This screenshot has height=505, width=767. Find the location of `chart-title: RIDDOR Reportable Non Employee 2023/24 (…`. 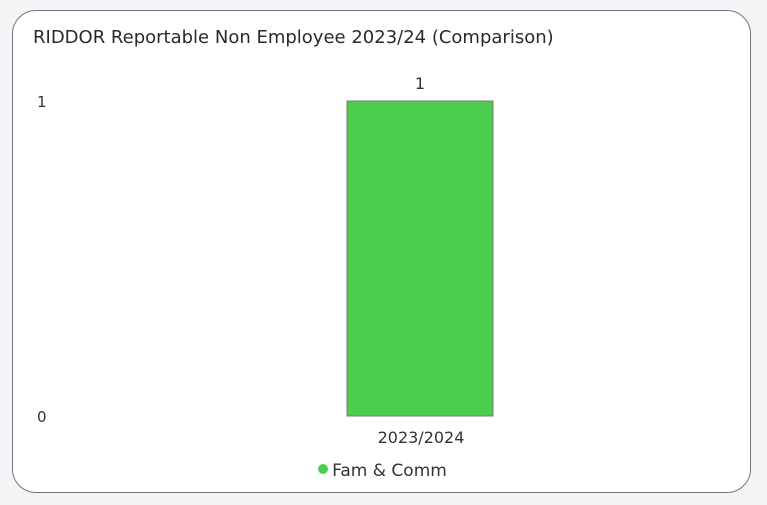

chart-title: RIDDOR Reportable Non Employee 2023/24 (… is located at coordinates (293, 37).